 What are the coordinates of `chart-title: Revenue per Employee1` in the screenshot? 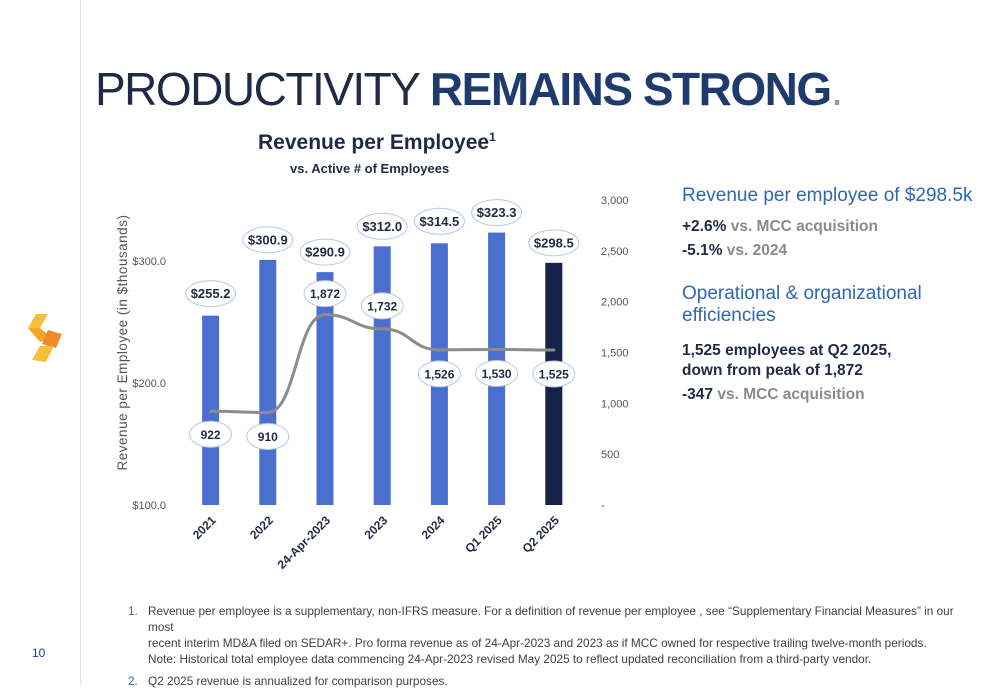 It's located at (377, 142).